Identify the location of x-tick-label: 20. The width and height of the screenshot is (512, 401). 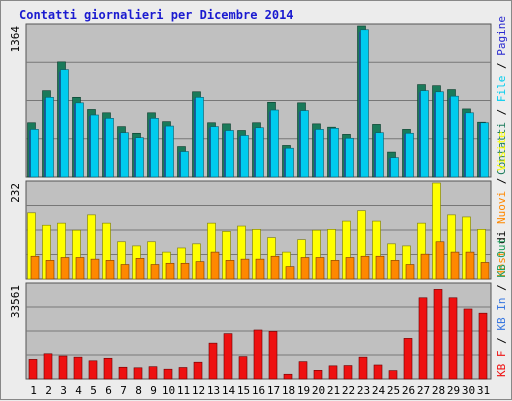
(318, 390).